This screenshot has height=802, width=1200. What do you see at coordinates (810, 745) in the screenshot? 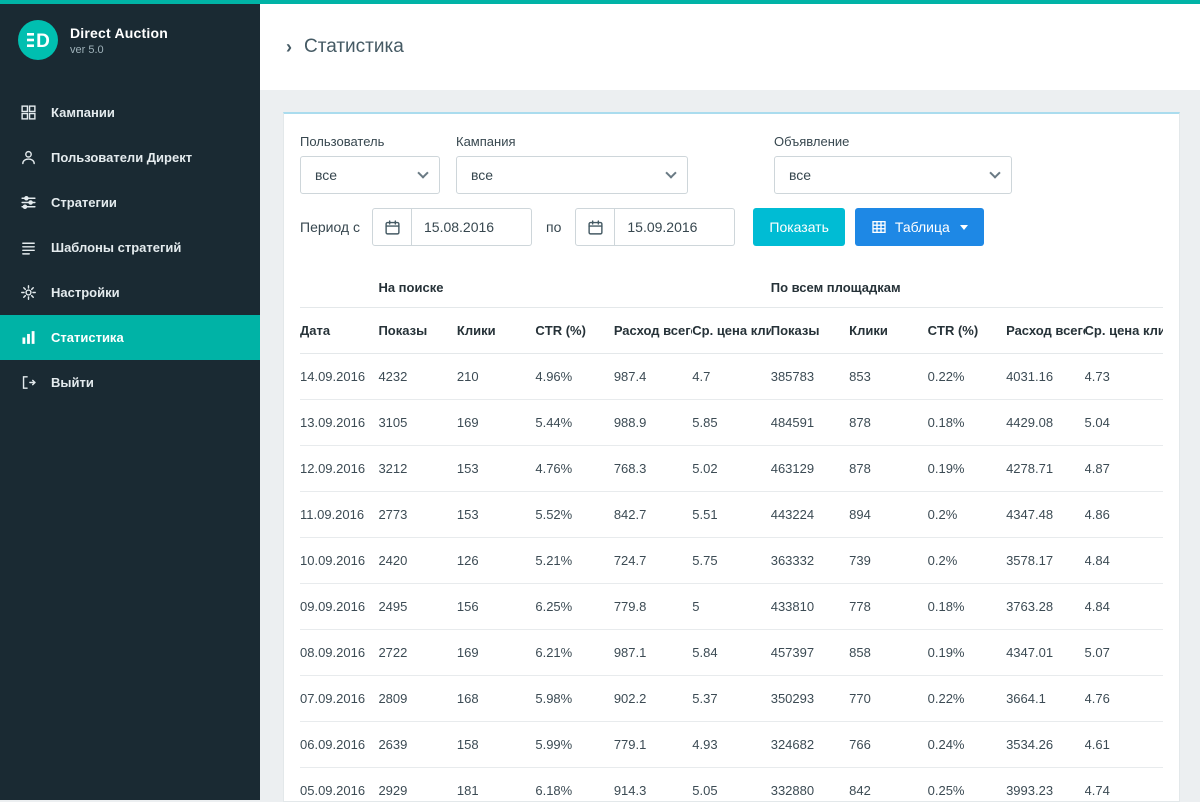
I see `table-cell: 324682` at bounding box center [810, 745].